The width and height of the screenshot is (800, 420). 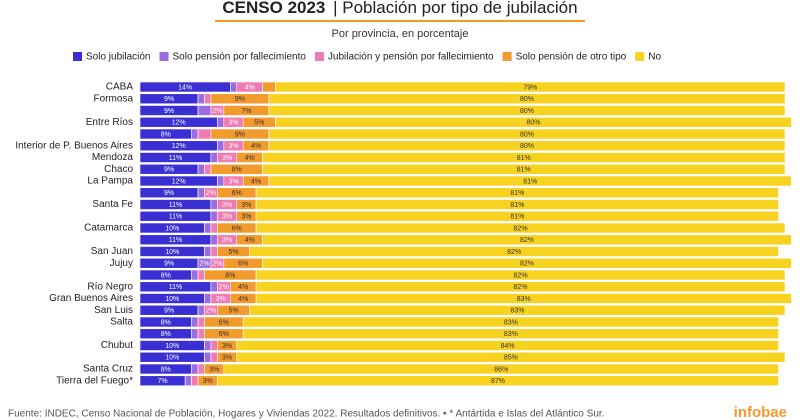 What do you see at coordinates (74, 145) in the screenshot?
I see `category-label: Interior de P. Buenos Aires` at bounding box center [74, 145].